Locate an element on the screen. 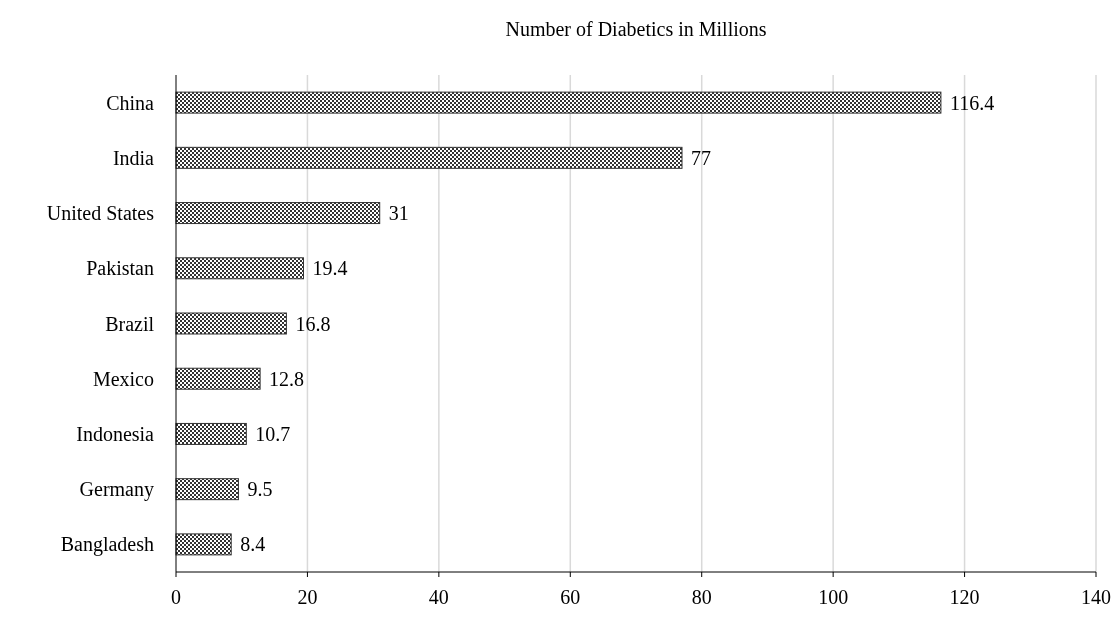 Image resolution: width=1118 pixels, height=632 pixels. x-tick-label: 60 is located at coordinates (570, 597).